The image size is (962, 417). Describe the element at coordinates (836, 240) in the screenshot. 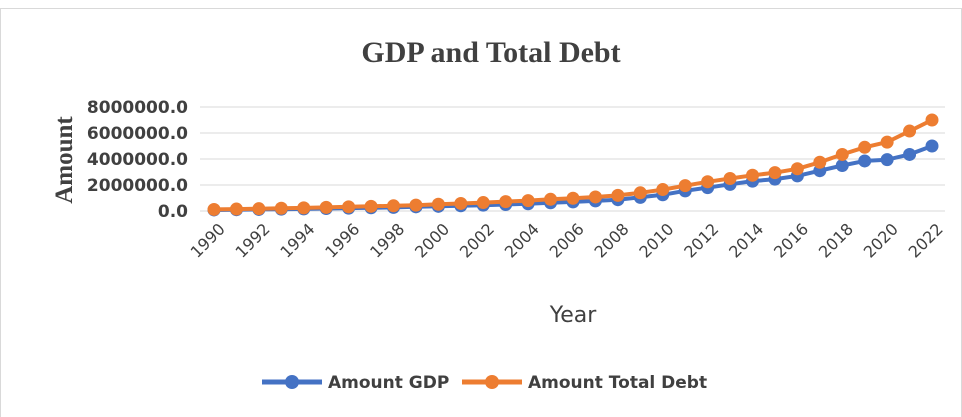

I see `x-tick-label: 2018` at that location.